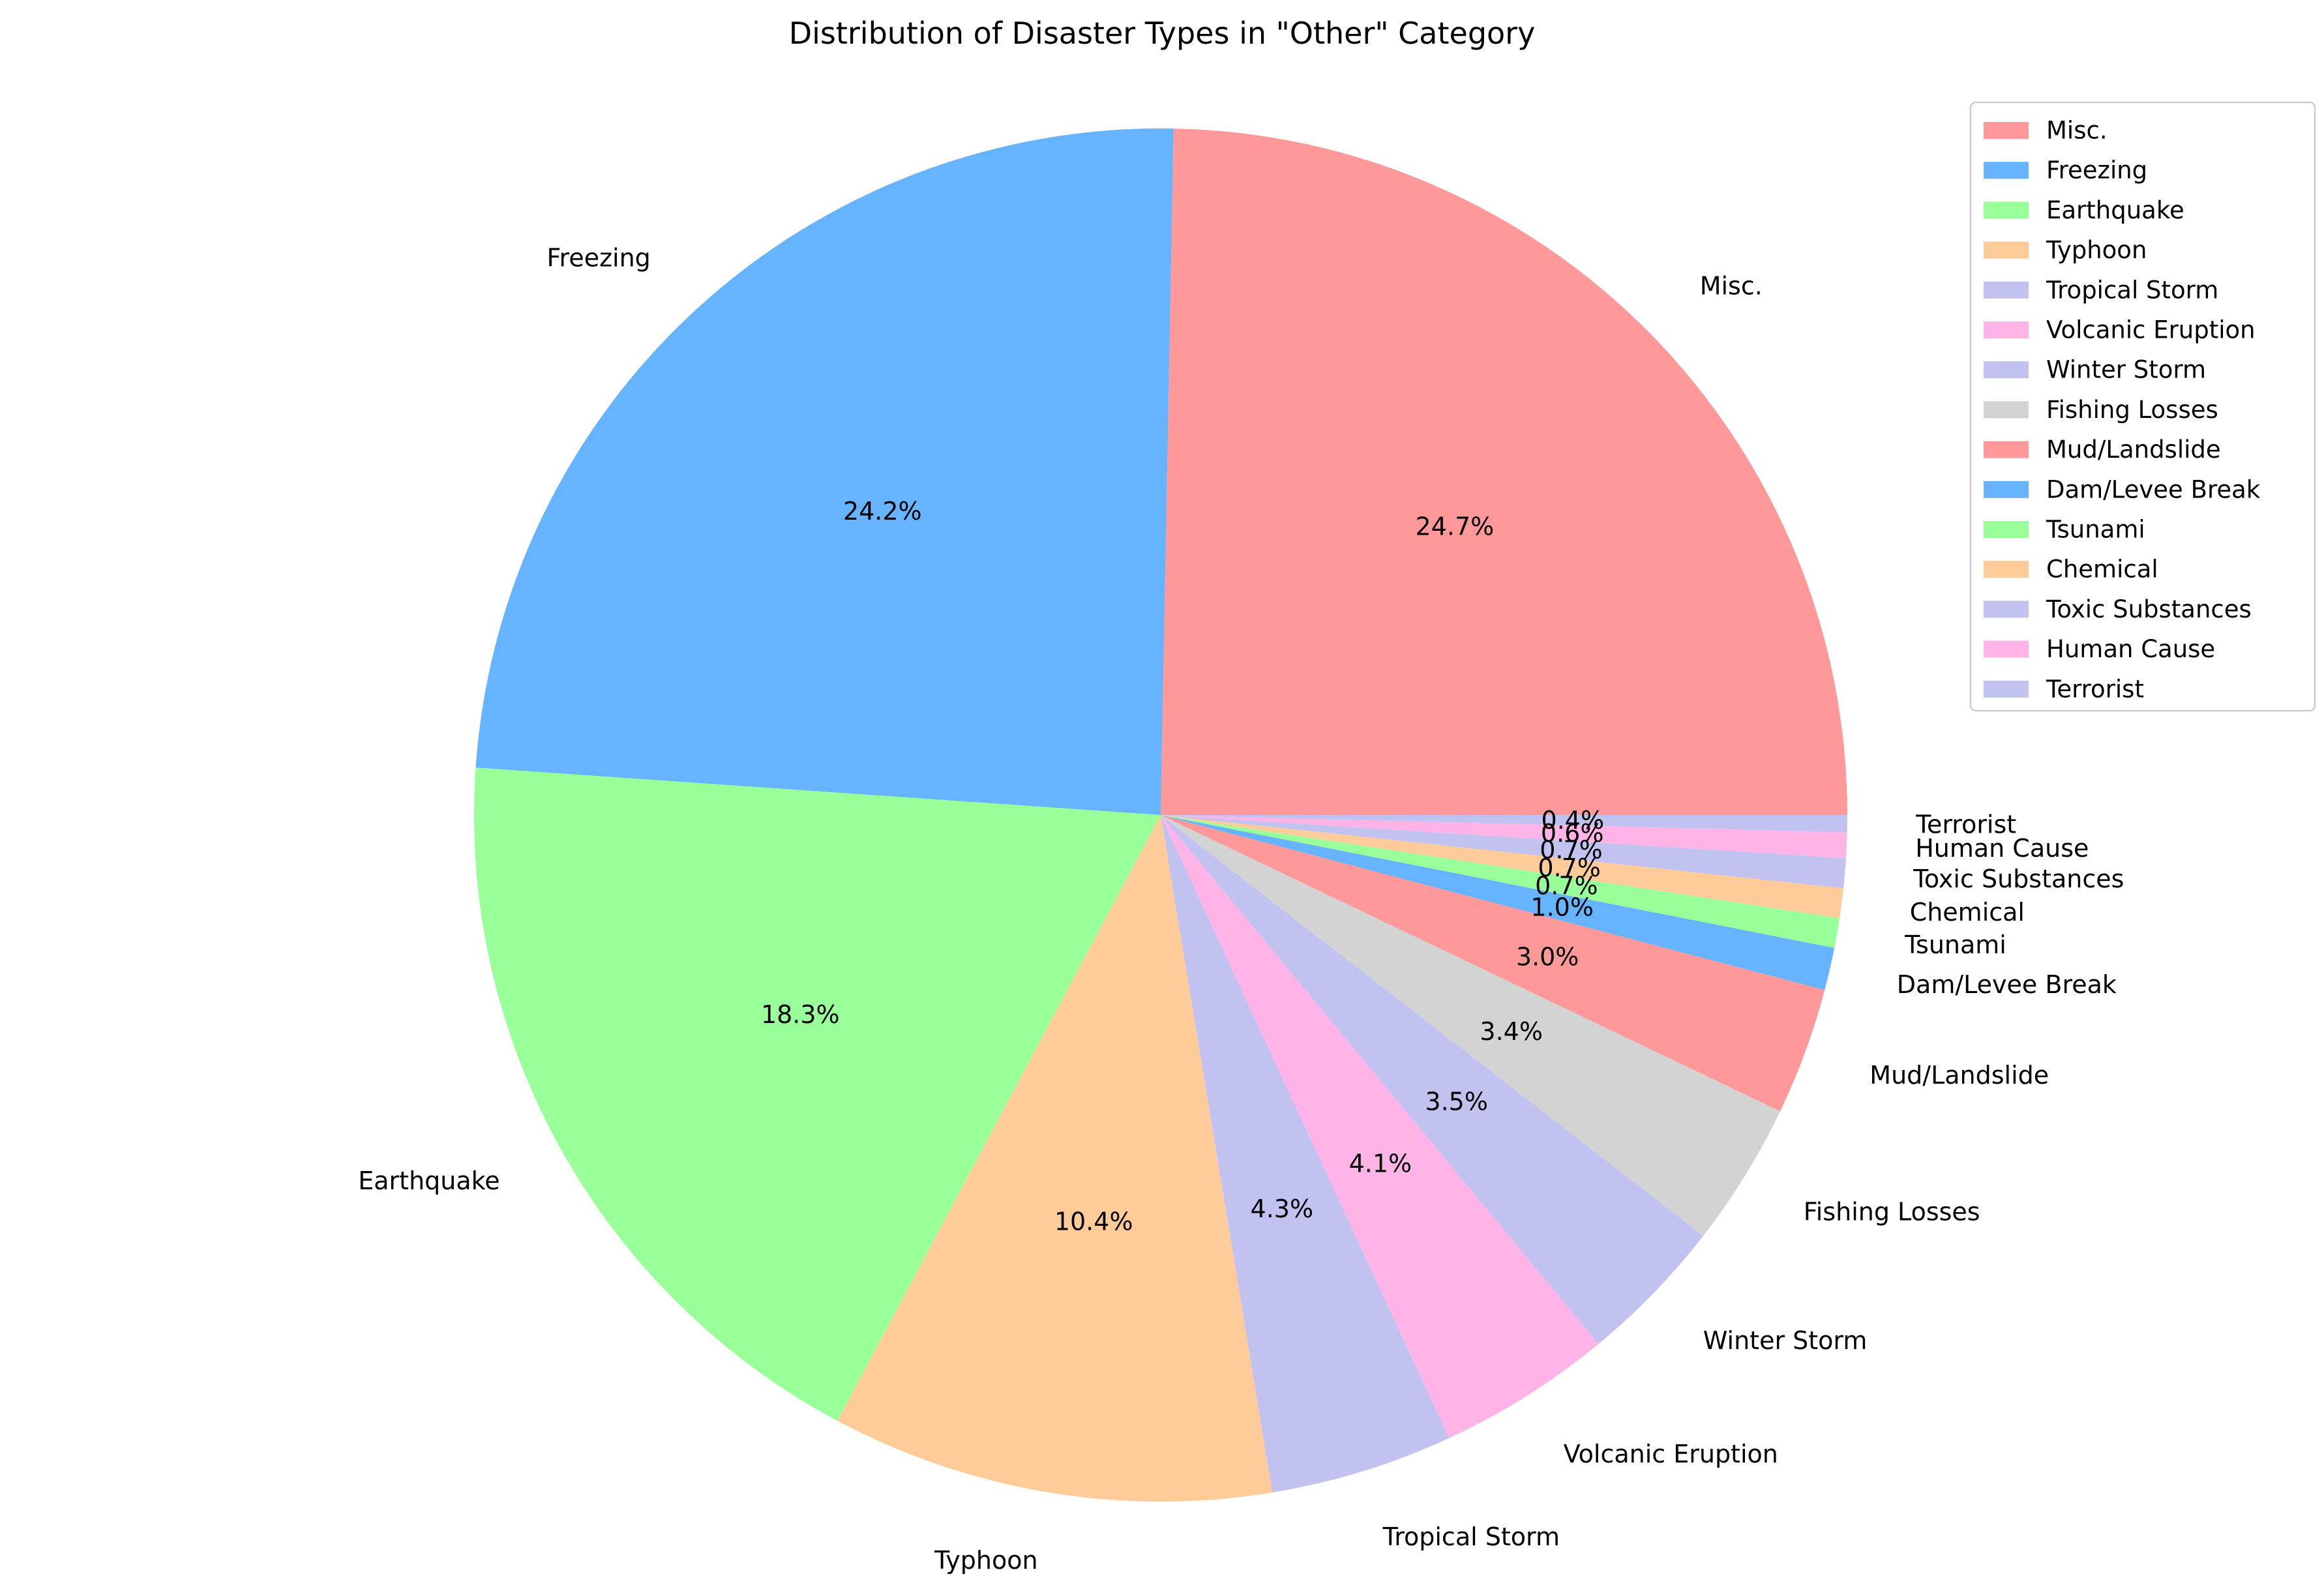 The width and height of the screenshot is (2324, 1589). I want to click on pie-slice-earthquake, so click(817, 1094).